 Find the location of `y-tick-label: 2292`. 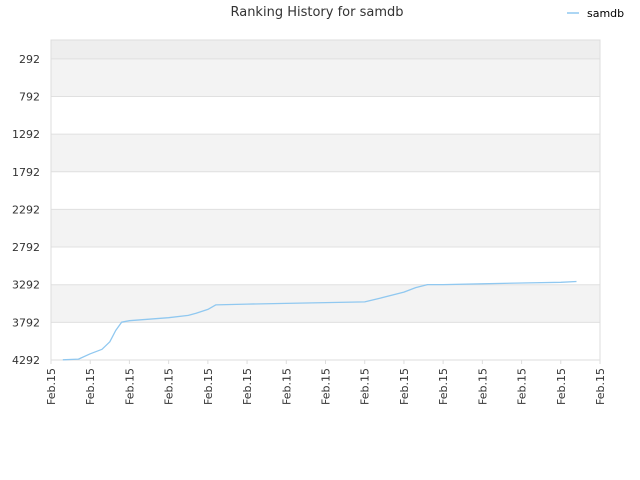

y-tick-label: 2292 is located at coordinates (26, 209).